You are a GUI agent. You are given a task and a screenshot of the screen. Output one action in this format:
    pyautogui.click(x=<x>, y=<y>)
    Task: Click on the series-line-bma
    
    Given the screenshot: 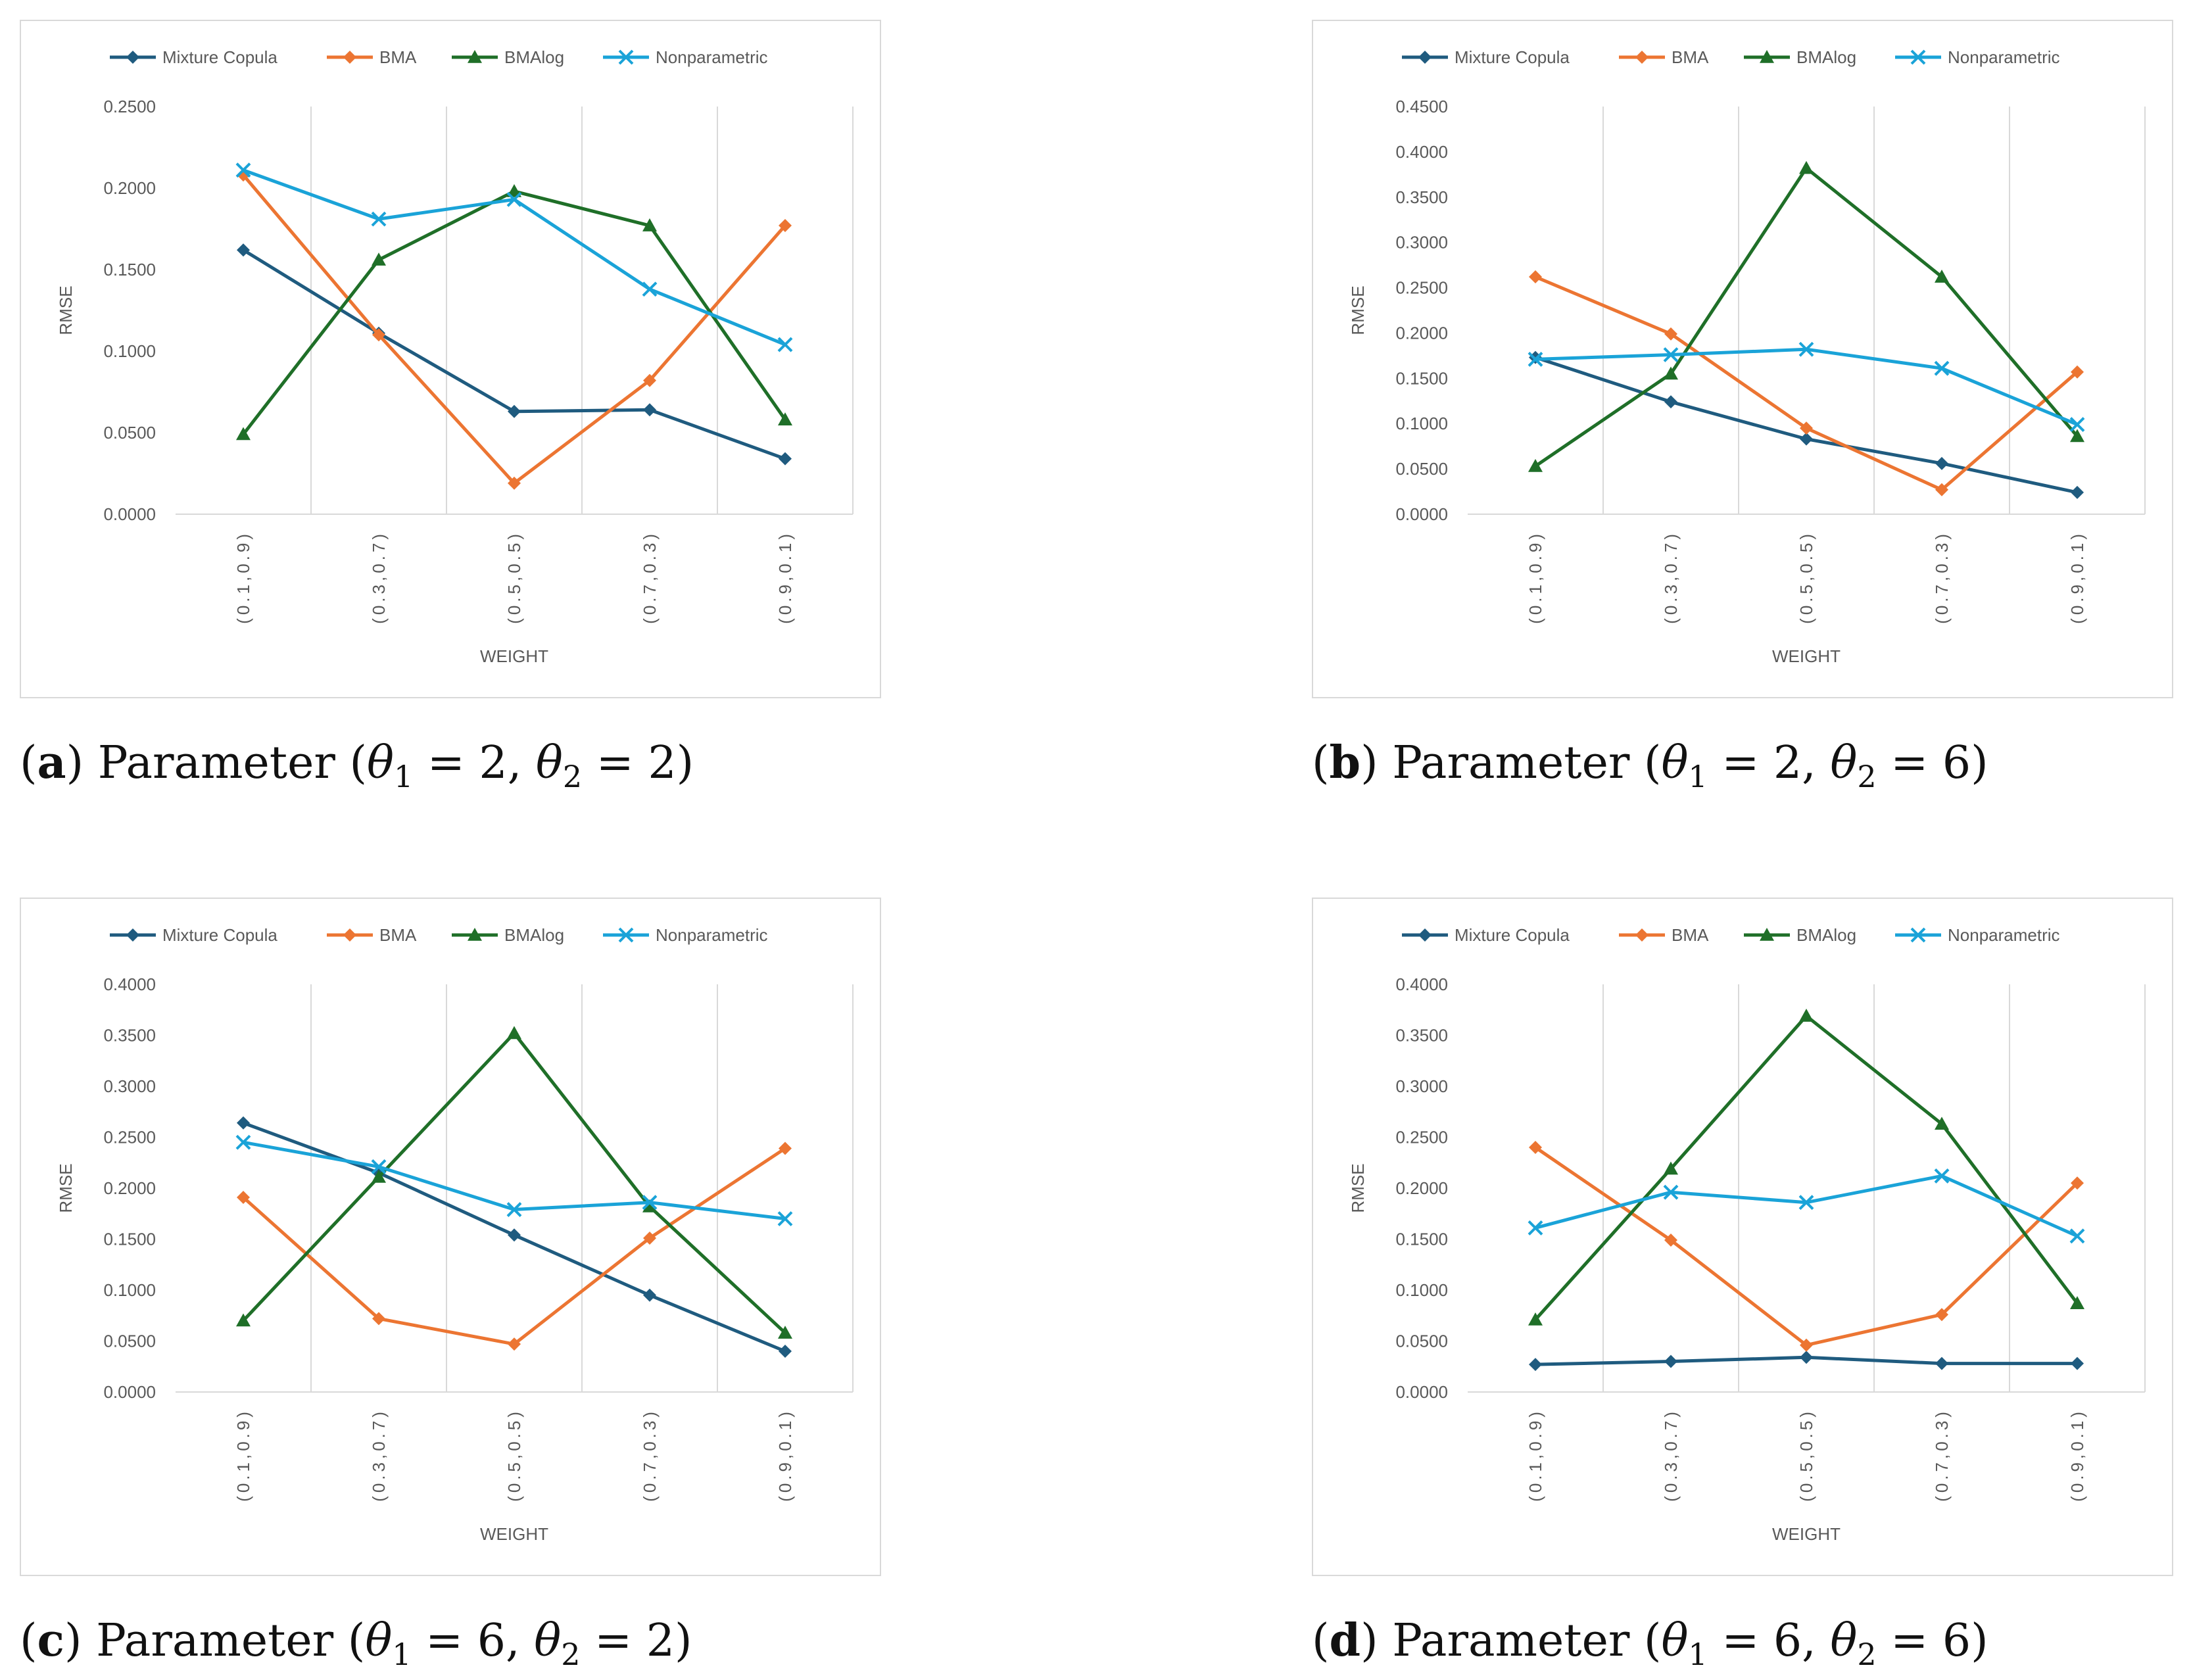 What is the action you would take?
    pyautogui.click(x=514, y=1246)
    